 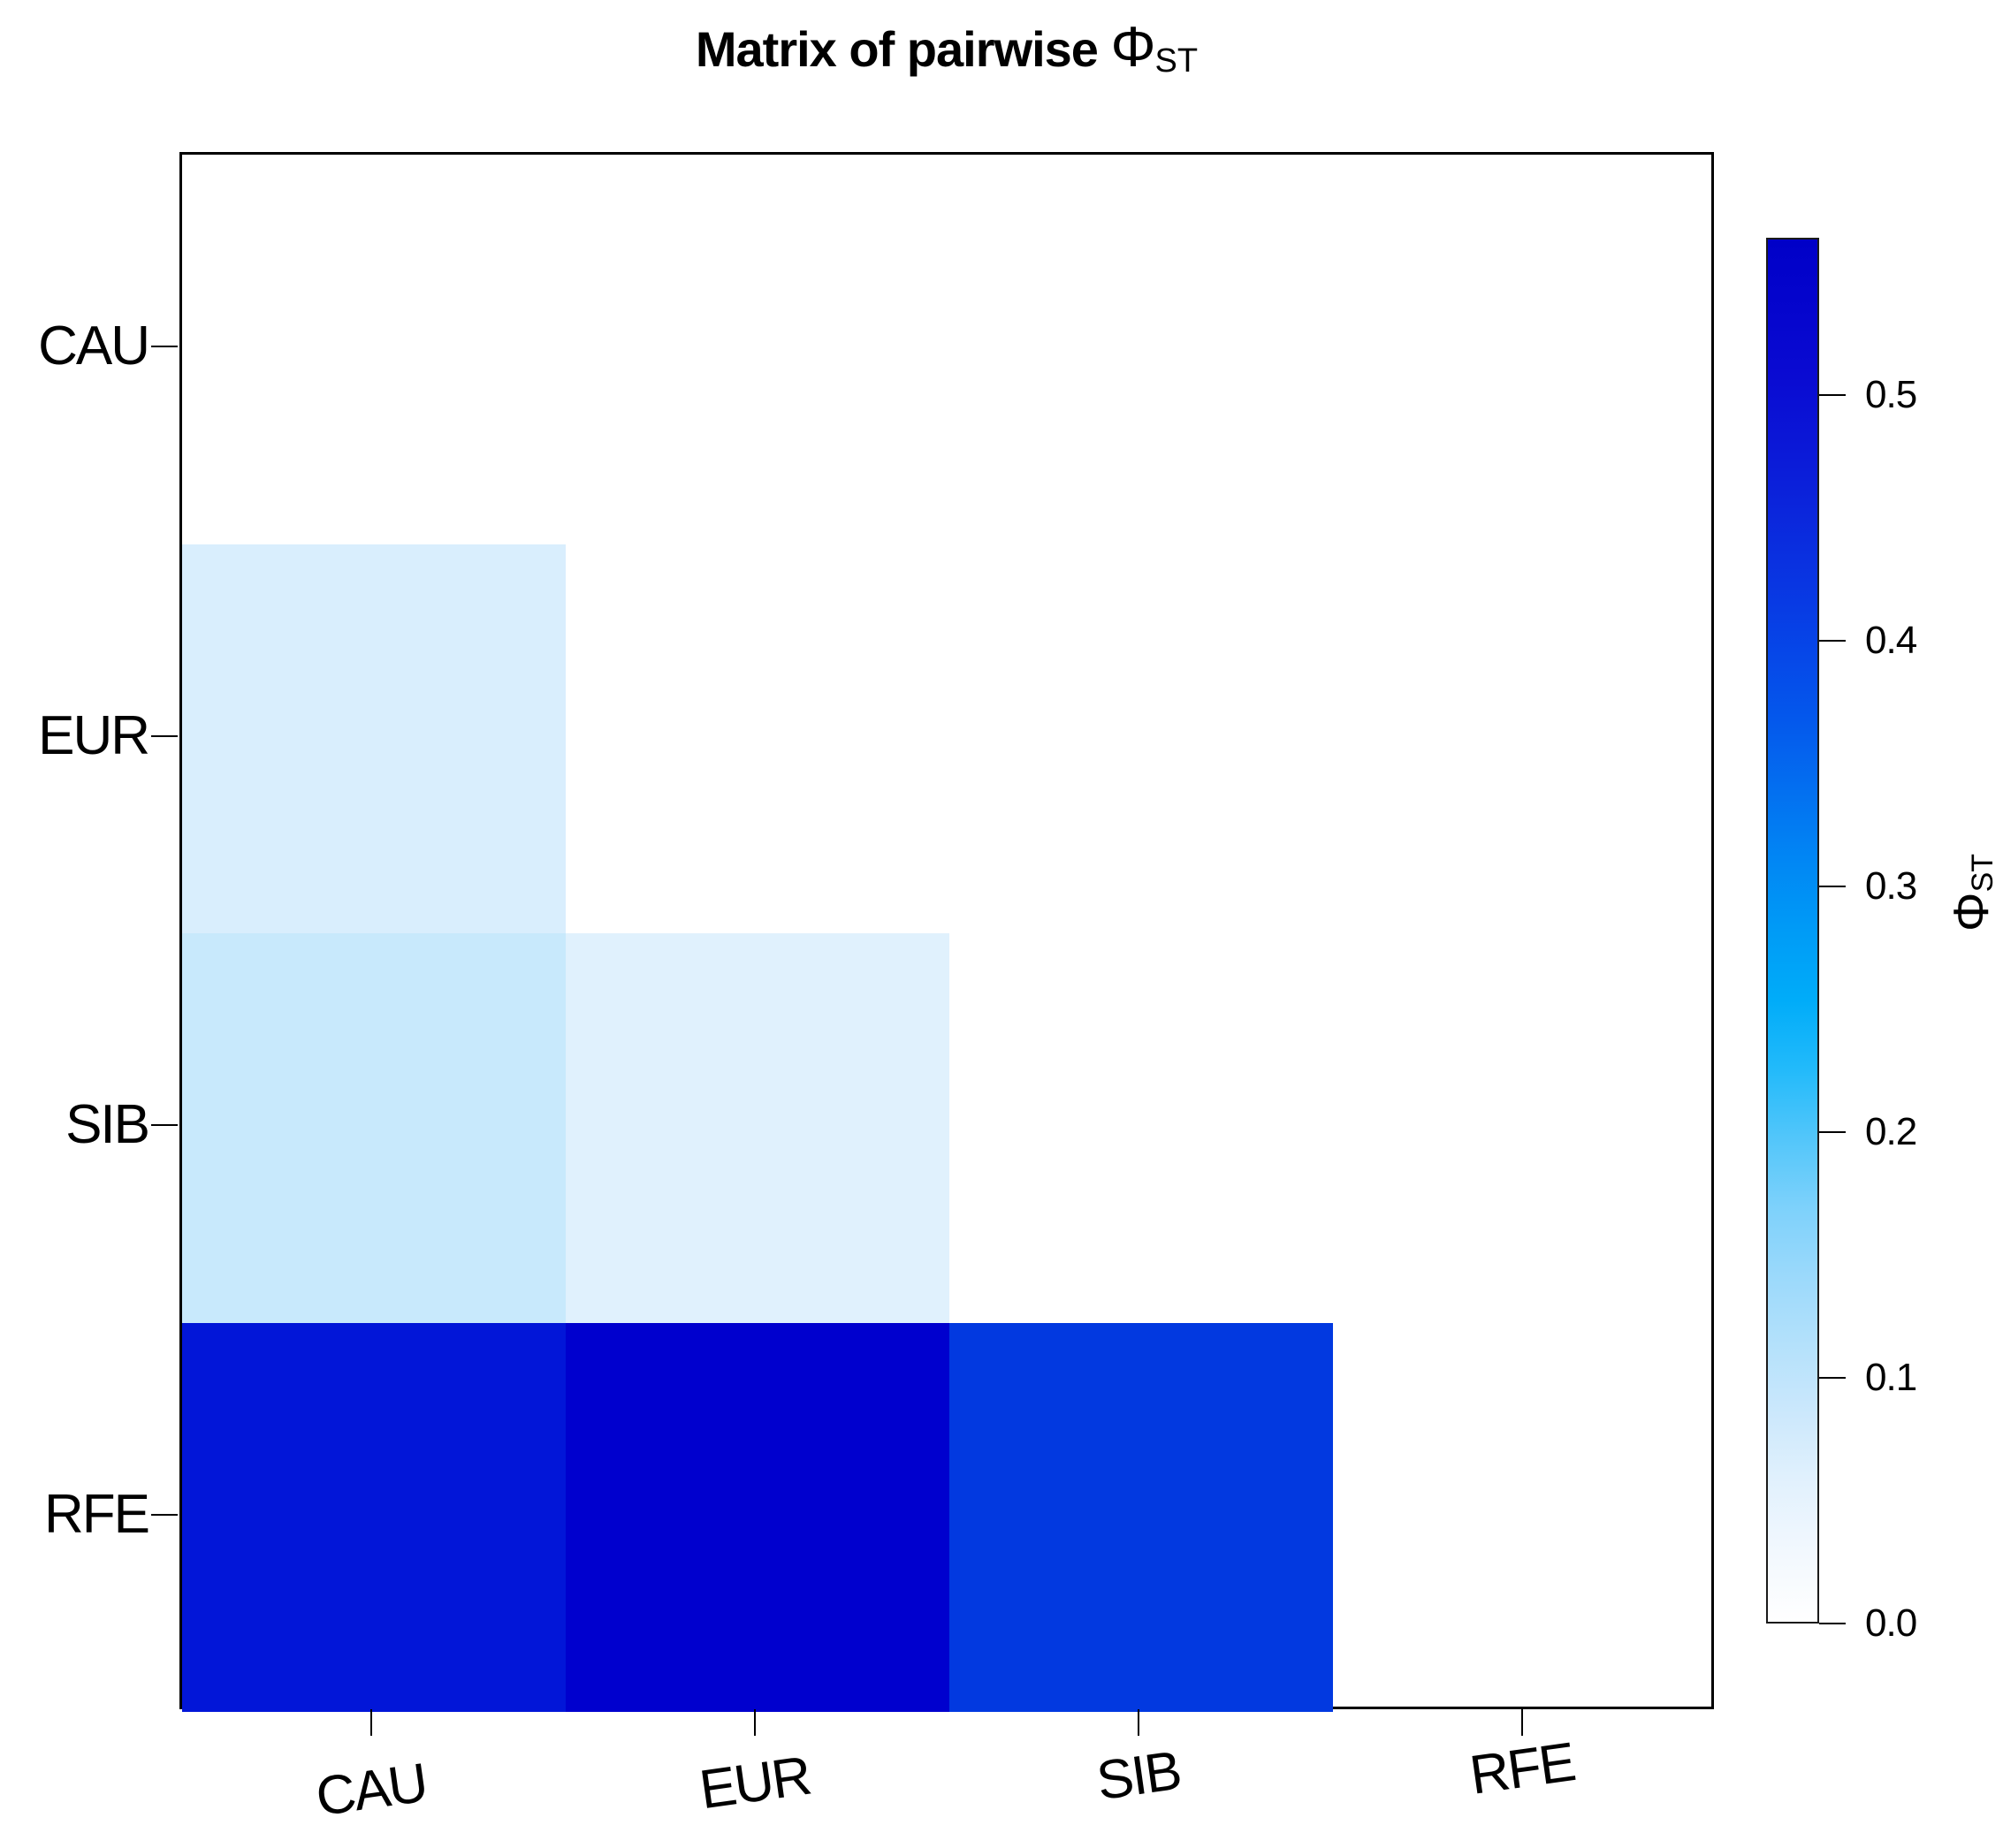 What do you see at coordinates (1176, 61) in the screenshot?
I see `phi-subscript: ST` at bounding box center [1176, 61].